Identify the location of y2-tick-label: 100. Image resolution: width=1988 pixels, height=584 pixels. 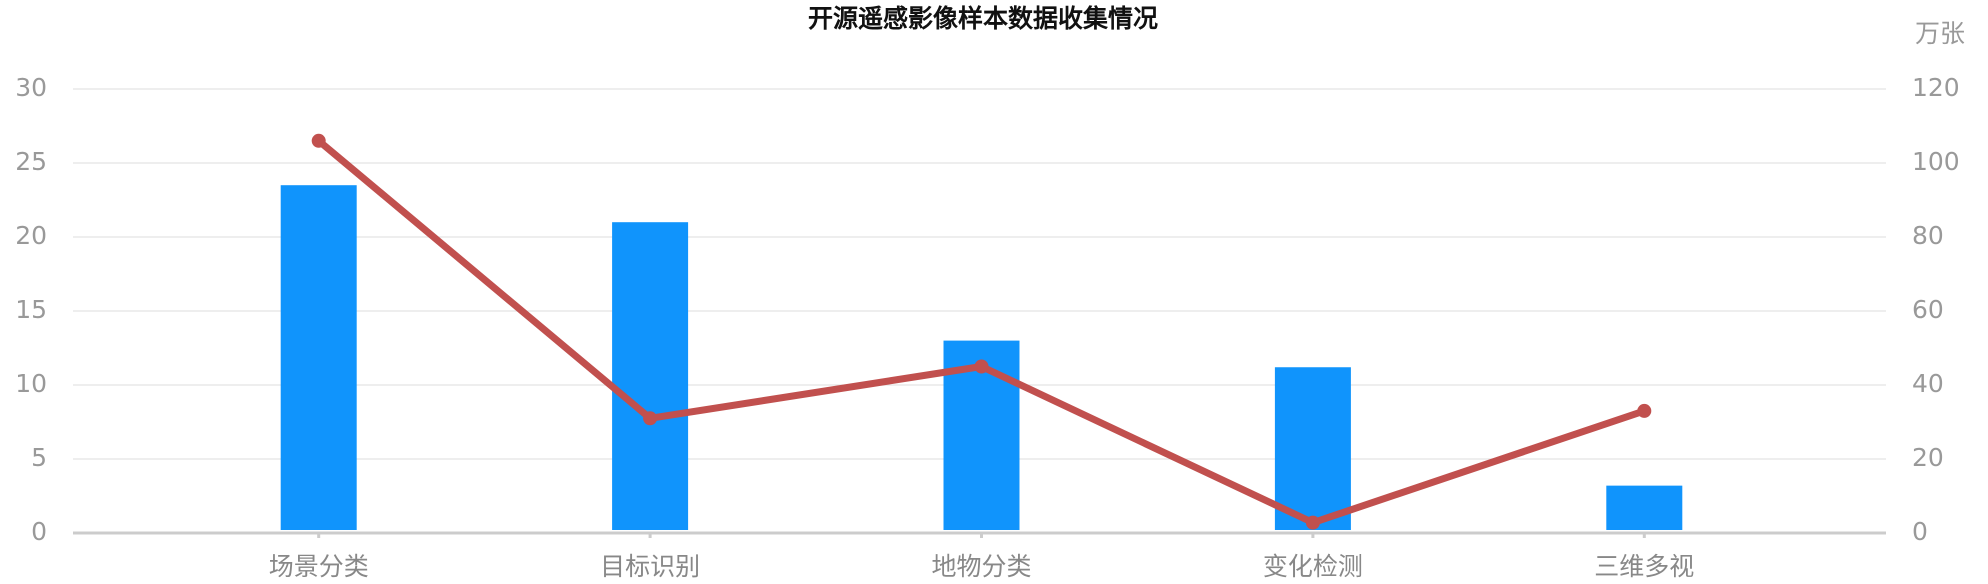
(1936, 161).